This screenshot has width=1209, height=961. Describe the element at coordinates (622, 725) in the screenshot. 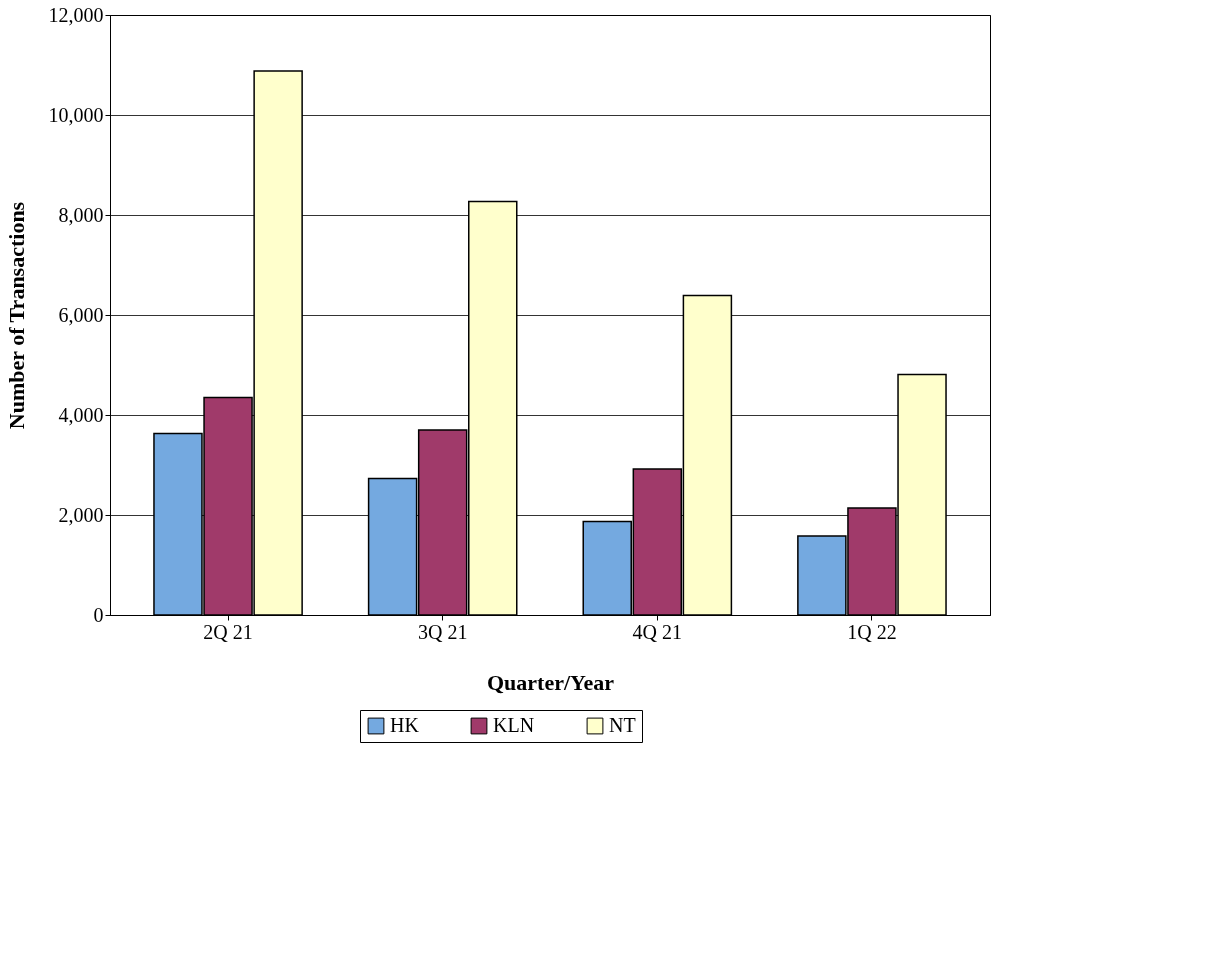

I see `legend-label: NT` at that location.